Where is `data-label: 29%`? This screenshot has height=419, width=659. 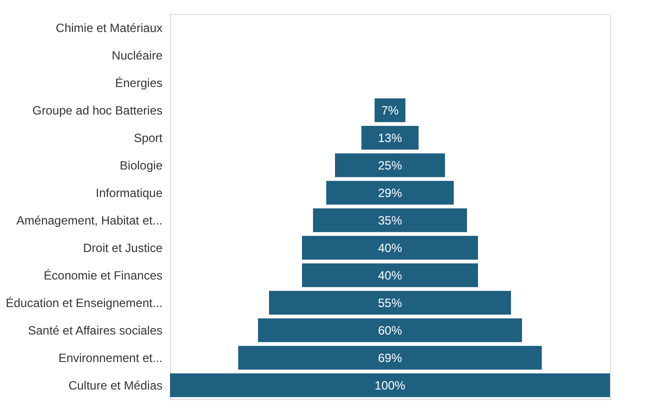
data-label: 29% is located at coordinates (390, 193).